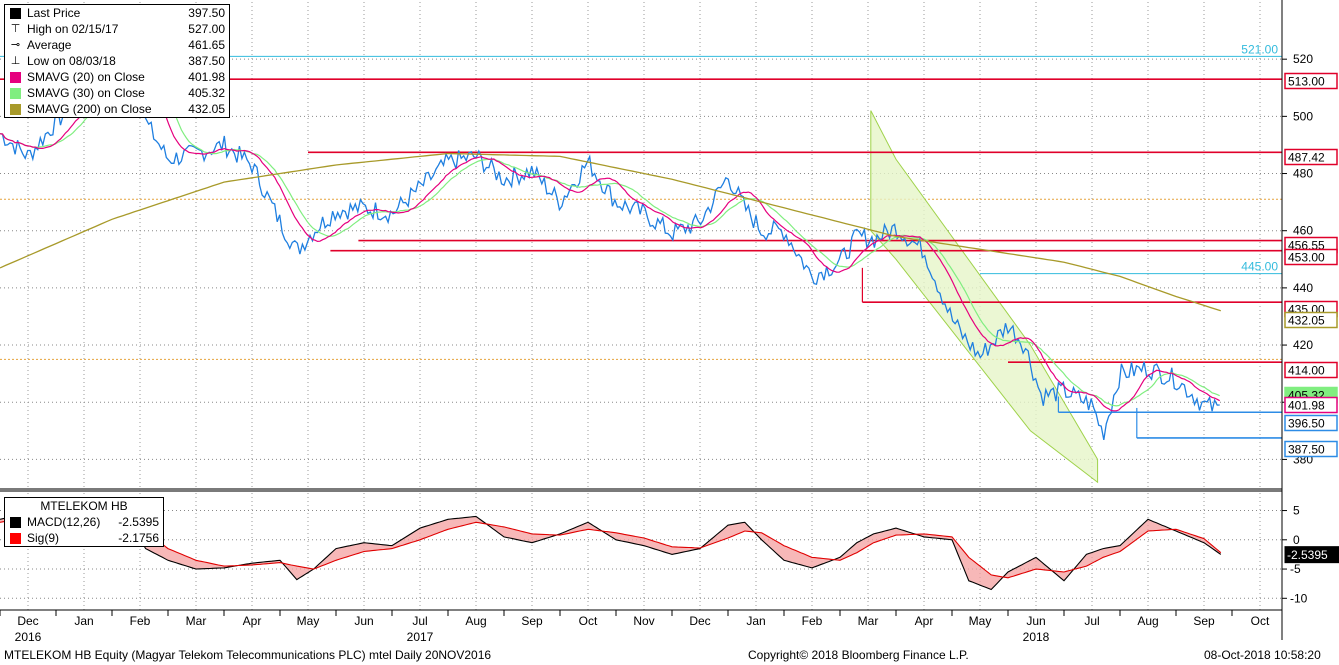  Describe the element at coordinates (699, 621) in the screenshot. I see `month-label: Dec` at that location.